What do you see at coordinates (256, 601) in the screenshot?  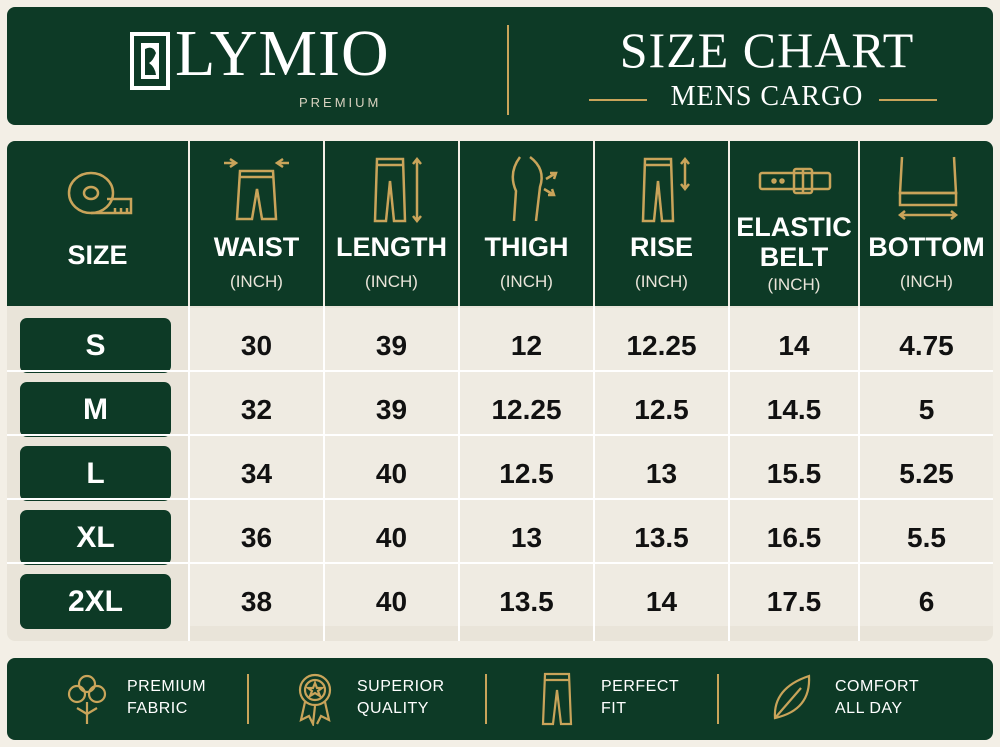 I see `table-cell: 38` at bounding box center [256, 601].